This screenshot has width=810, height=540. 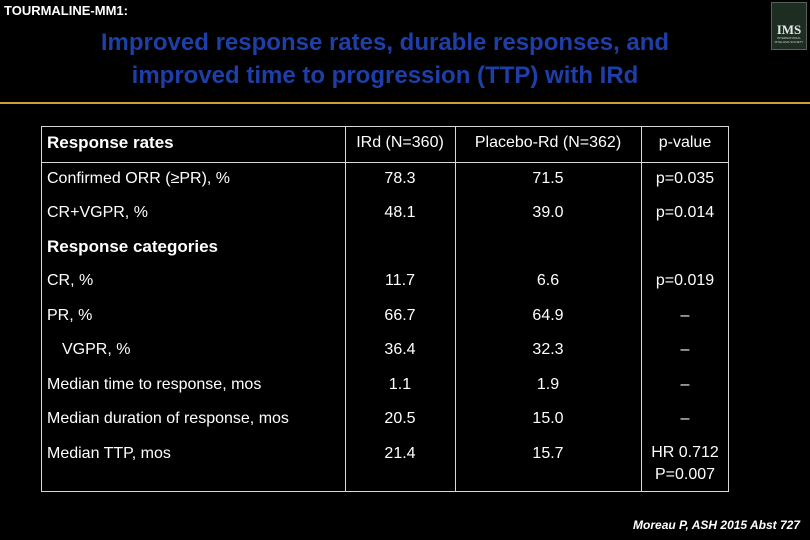 What do you see at coordinates (548, 280) in the screenshot?
I see `placebo-value: 6.6` at bounding box center [548, 280].